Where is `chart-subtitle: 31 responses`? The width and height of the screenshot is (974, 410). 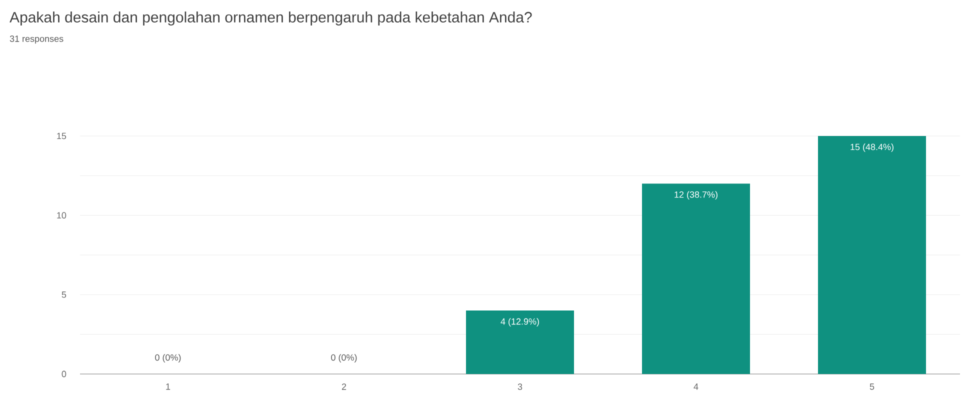 chart-subtitle: 31 responses is located at coordinates (37, 40).